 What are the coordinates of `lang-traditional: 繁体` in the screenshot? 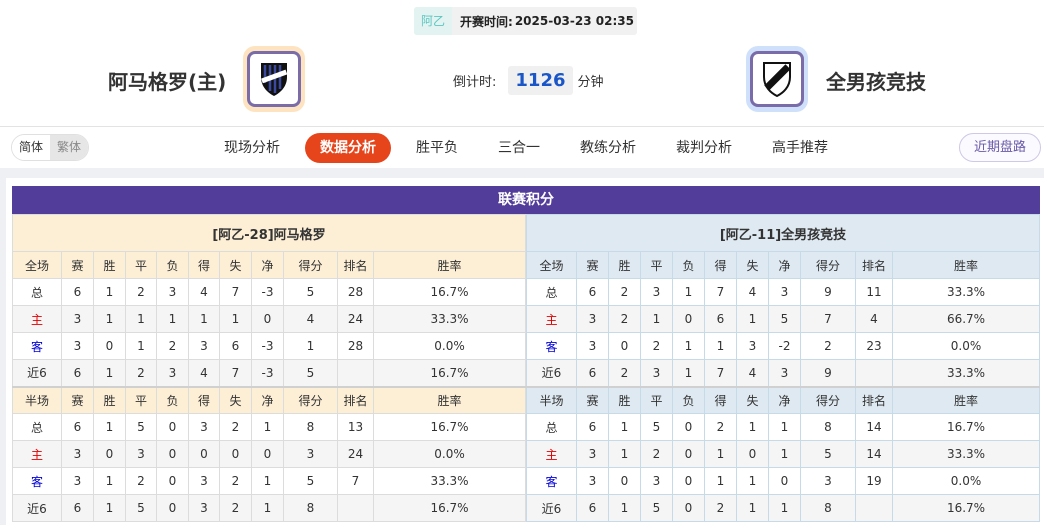 It's located at (69, 147).